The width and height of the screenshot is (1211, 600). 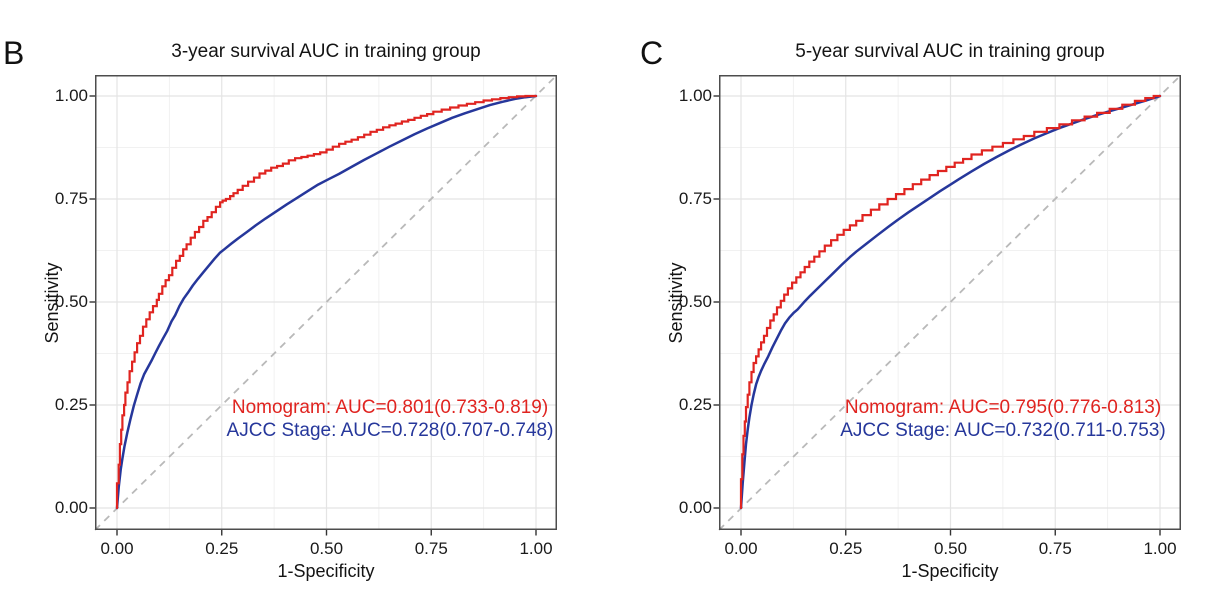 What do you see at coordinates (1003, 430) in the screenshot?
I see `auc-annotation-ajcc: AJCC Stage: AUC=0.732(0.711-0.753)` at bounding box center [1003, 430].